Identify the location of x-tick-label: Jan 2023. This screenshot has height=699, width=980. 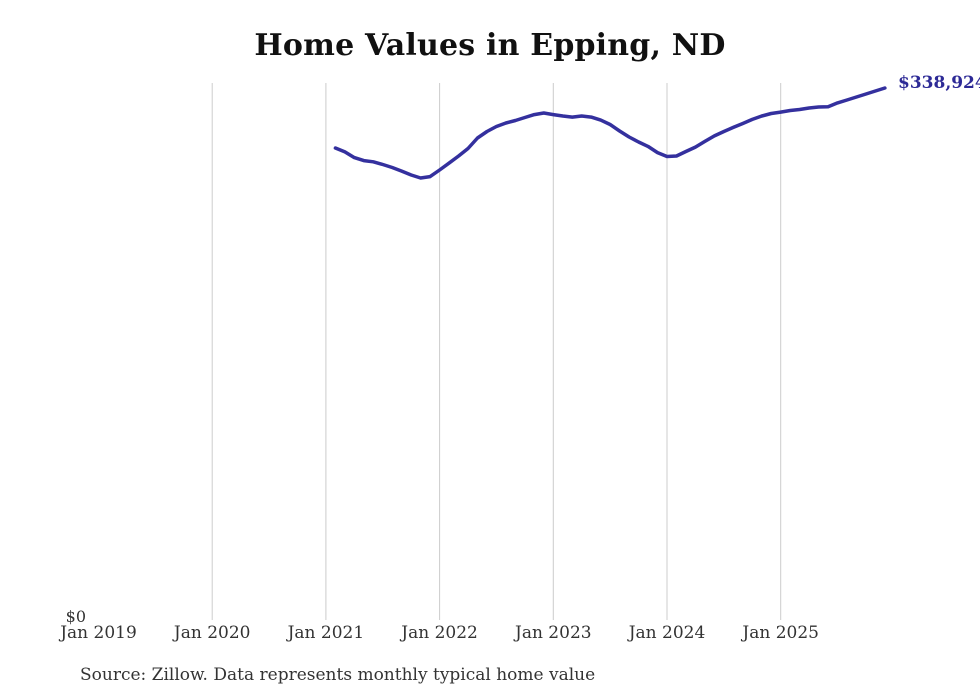
(553, 633).